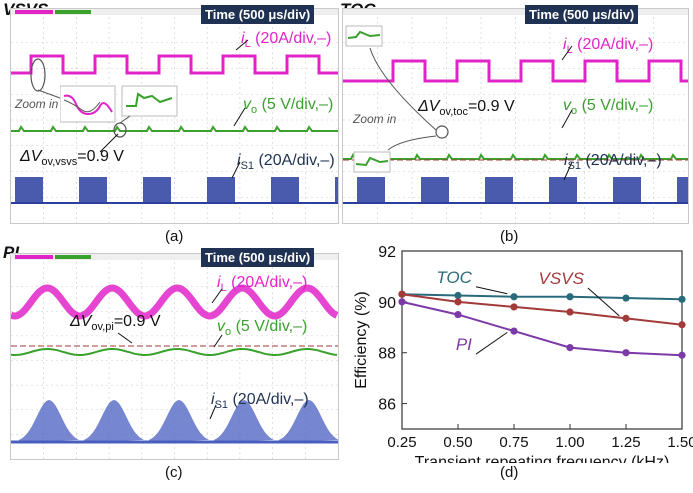 The width and height of the screenshot is (693, 493). I want to click on panel-a-il-label: iL (20A/div,–), so click(286, 40).